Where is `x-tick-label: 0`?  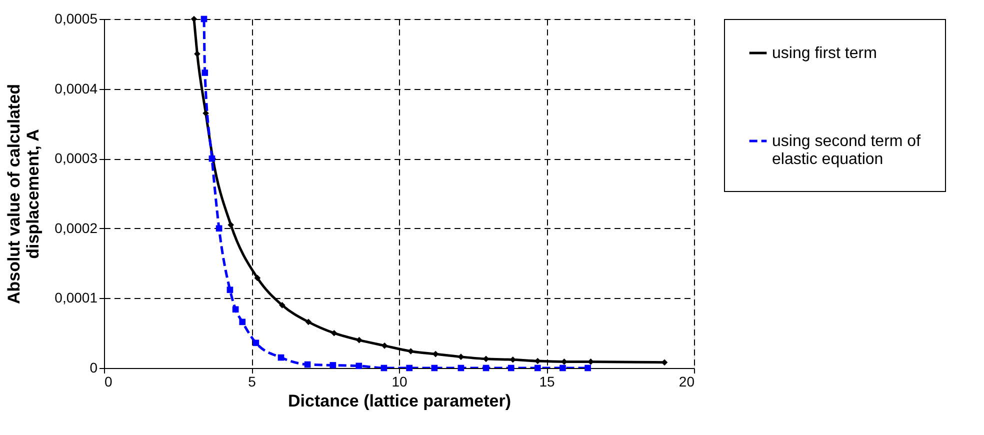
x-tick-label: 0 is located at coordinates (108, 382).